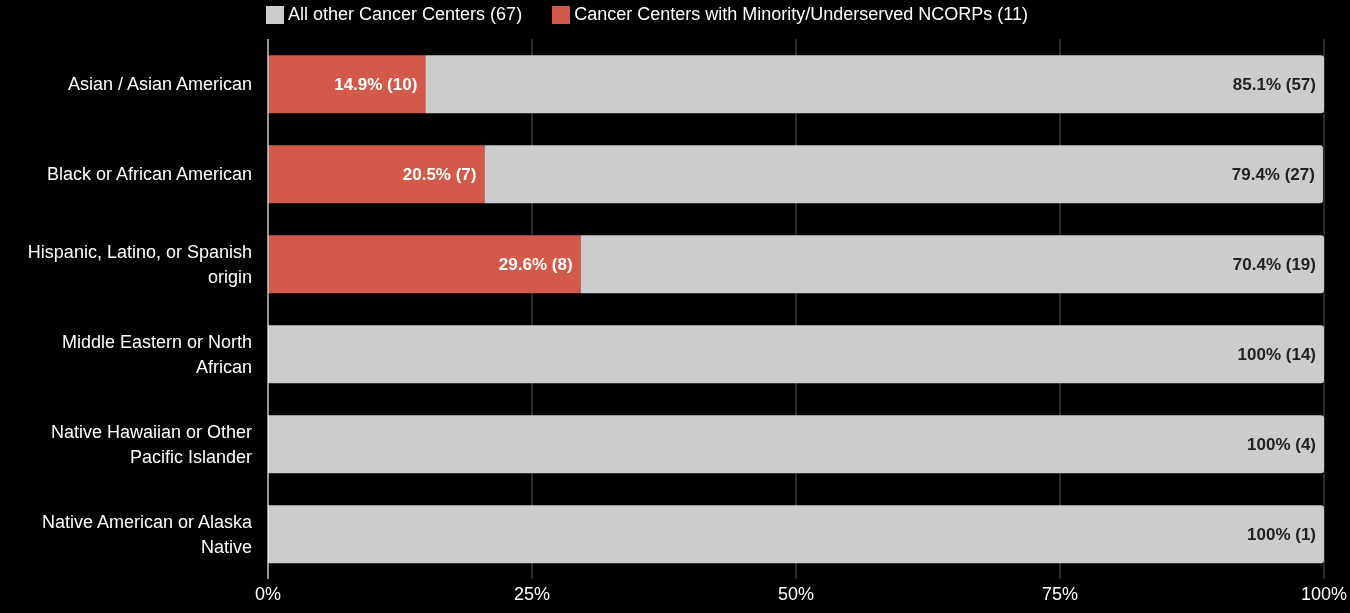 The image size is (1350, 613). What do you see at coordinates (1060, 593) in the screenshot?
I see `x-tick-label: 75%` at bounding box center [1060, 593].